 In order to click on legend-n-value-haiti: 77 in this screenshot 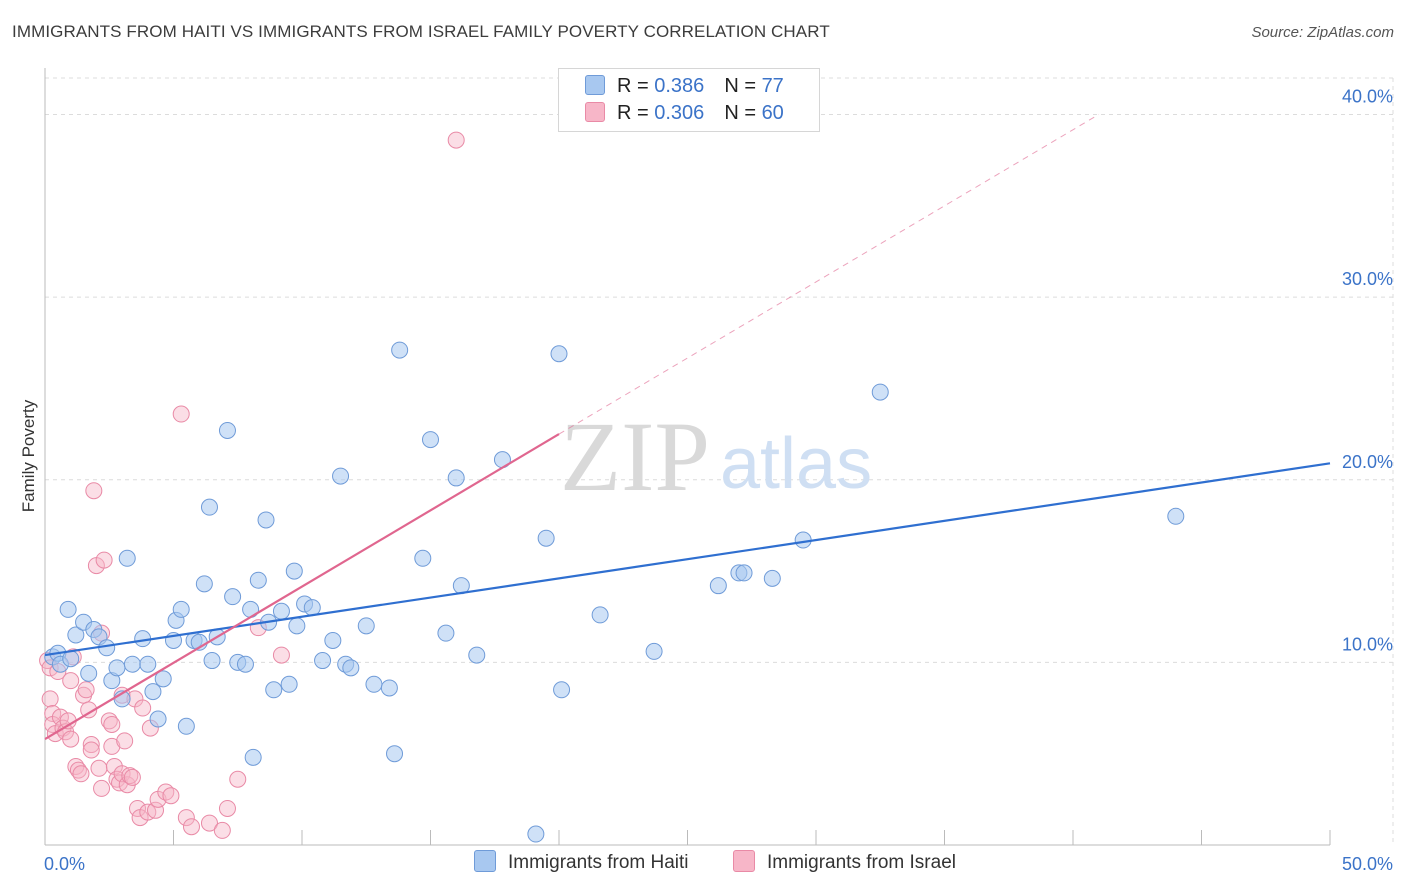, I will do `click(772, 86)`.